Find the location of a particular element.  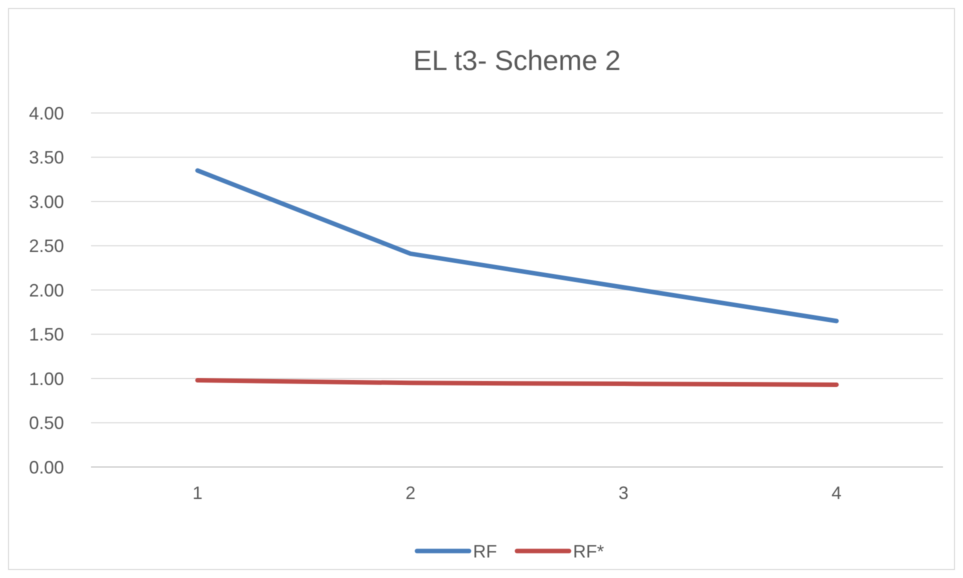

legend-label: RF is located at coordinates (485, 551).